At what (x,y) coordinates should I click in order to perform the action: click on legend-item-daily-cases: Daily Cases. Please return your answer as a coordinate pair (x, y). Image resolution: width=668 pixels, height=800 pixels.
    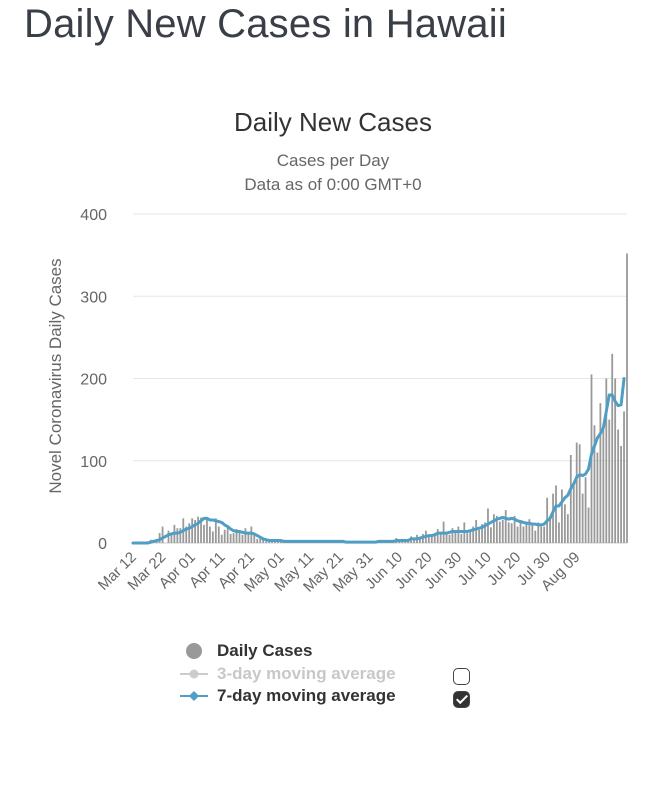
    Looking at the image, I should click on (247, 651).